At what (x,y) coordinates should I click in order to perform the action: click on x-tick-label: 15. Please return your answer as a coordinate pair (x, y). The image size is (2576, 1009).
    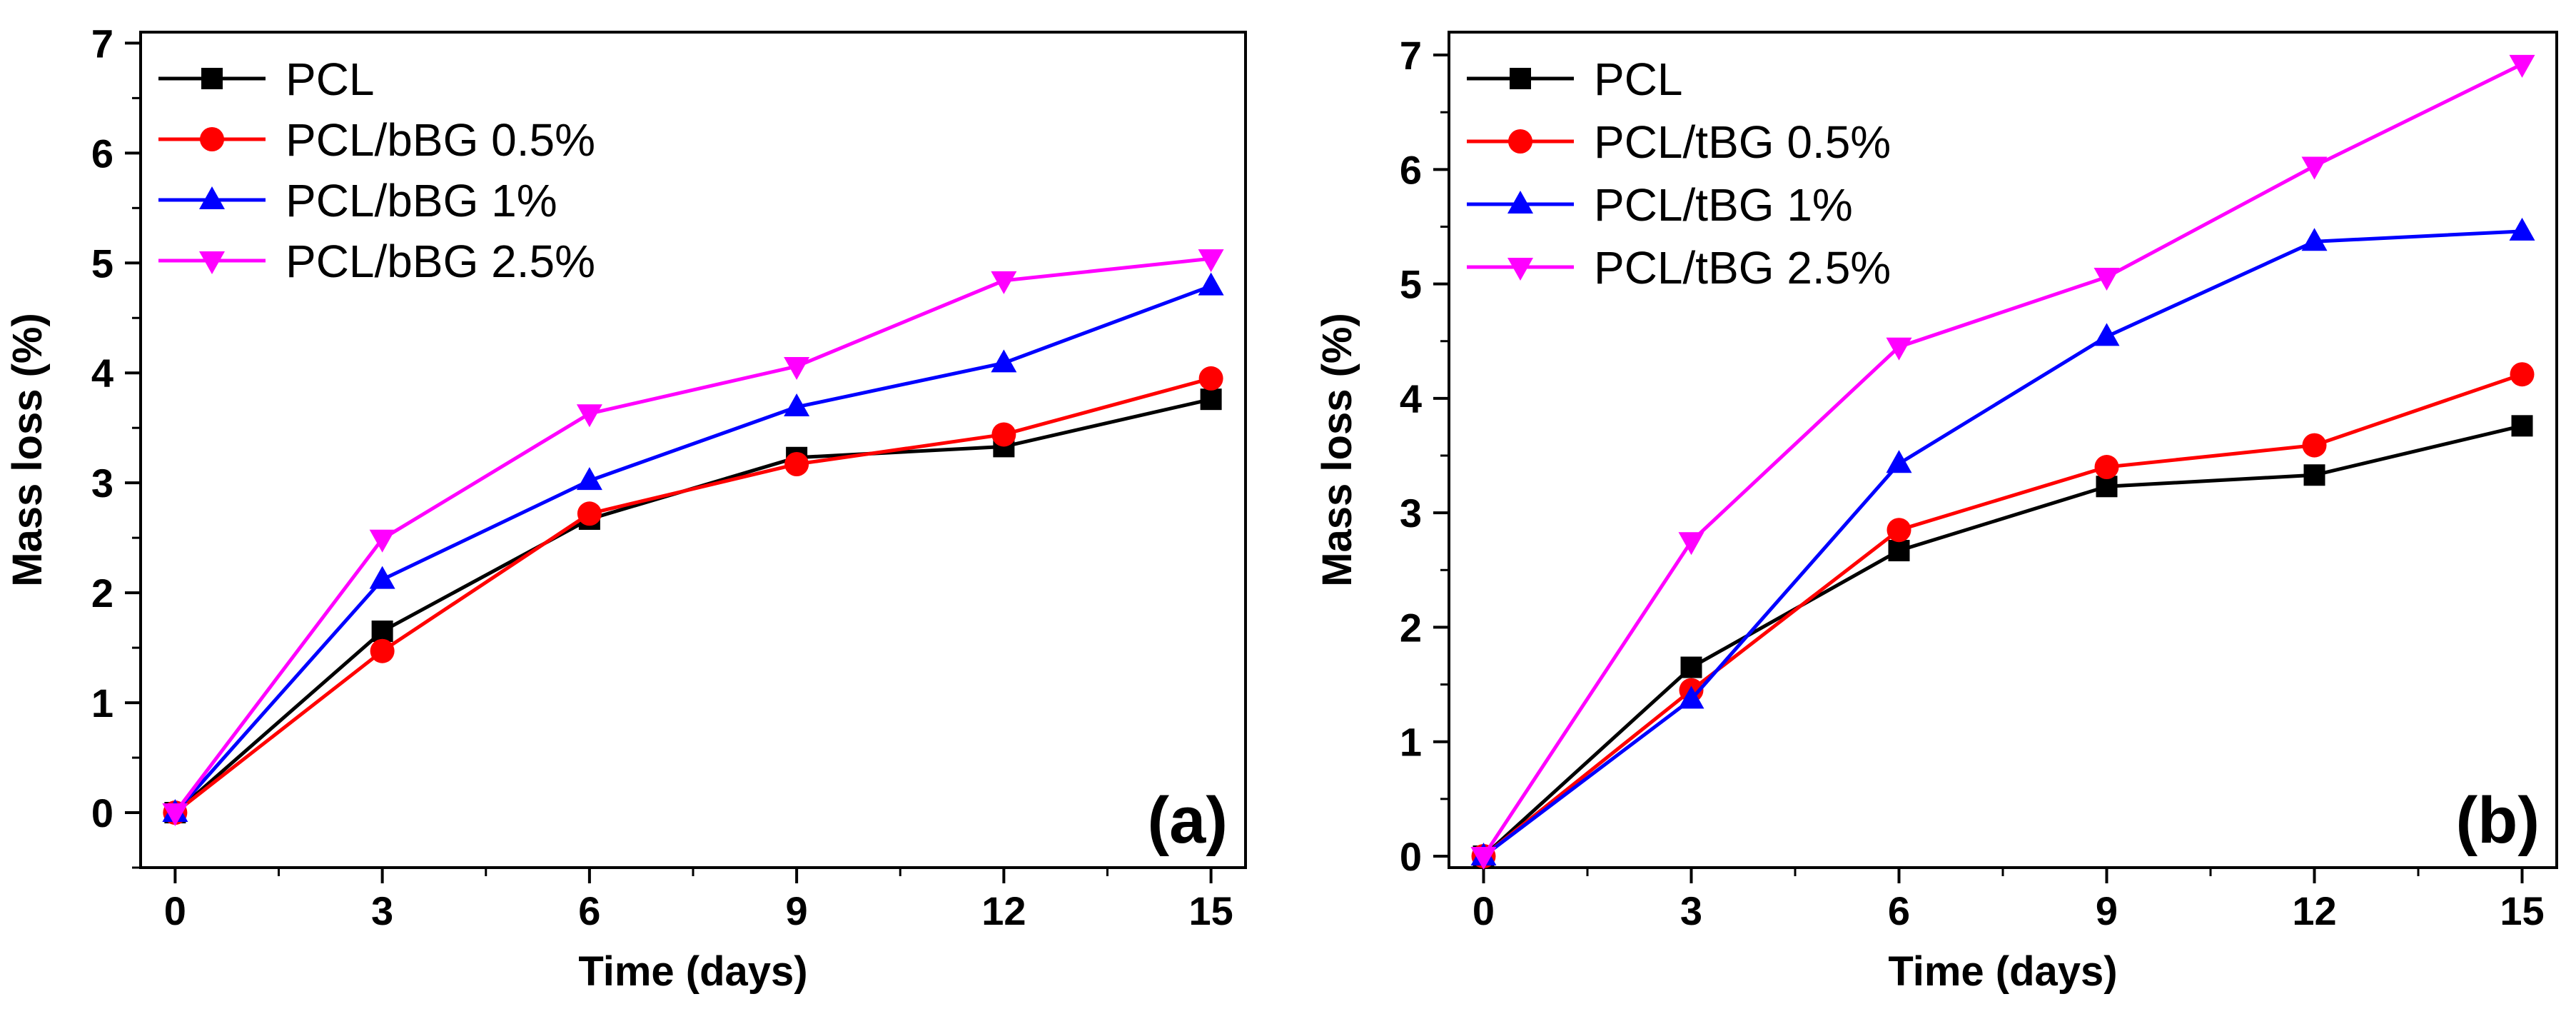
    Looking at the image, I should click on (1210, 911).